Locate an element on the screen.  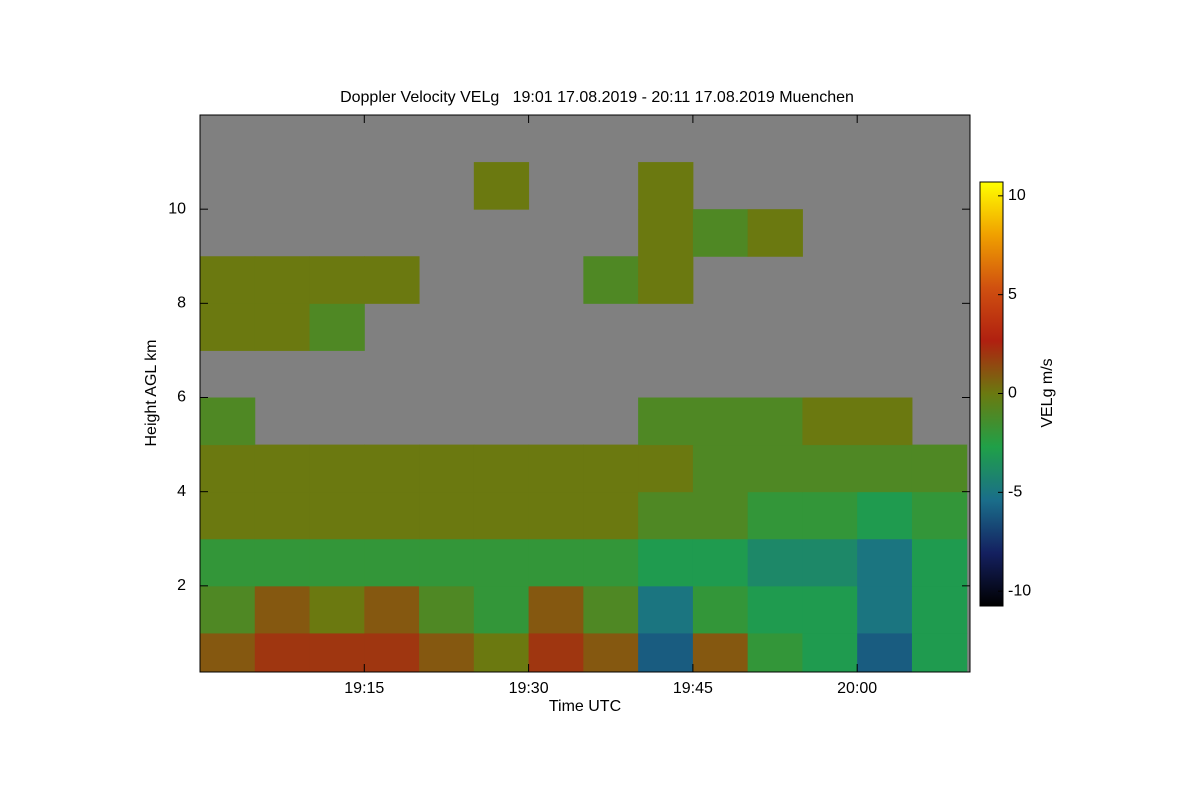
colorbar-tick-label: -5 is located at coordinates (1015, 492).